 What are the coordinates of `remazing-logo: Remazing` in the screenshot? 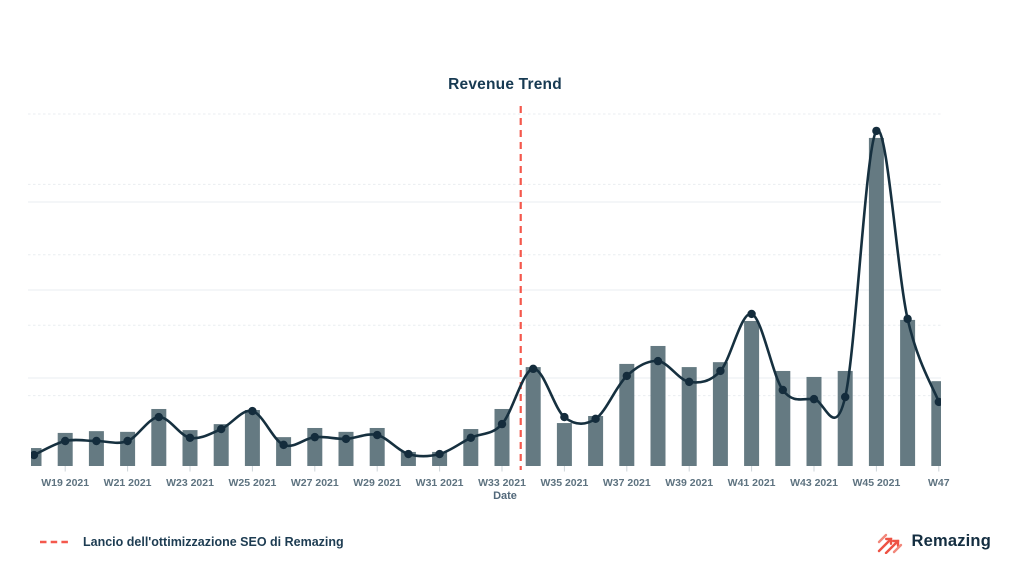 It's located at (934, 541).